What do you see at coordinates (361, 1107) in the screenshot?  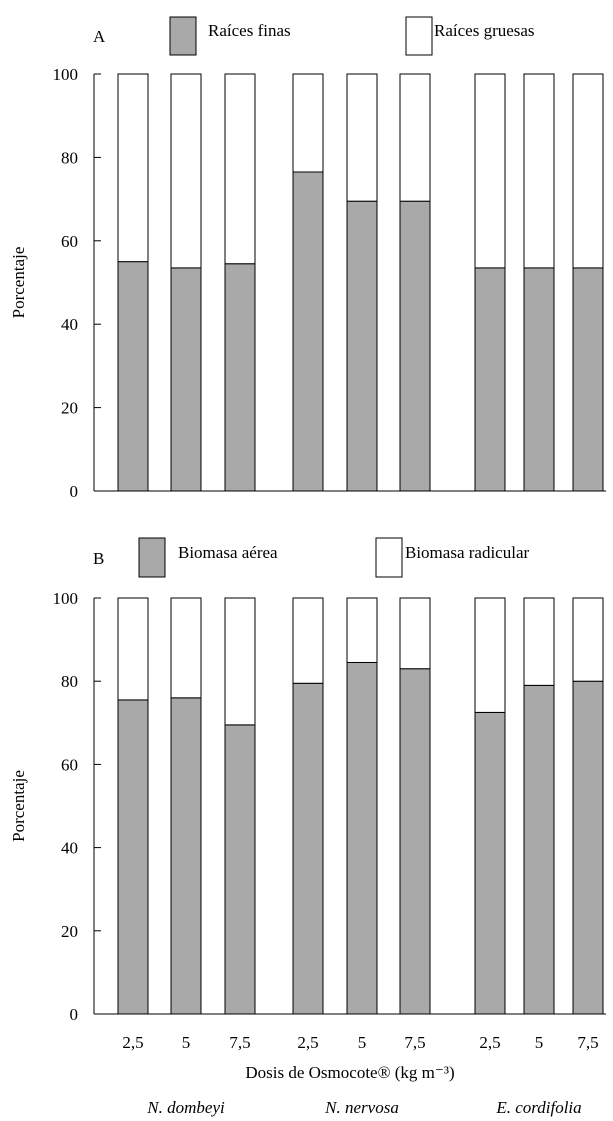 I see `species-group-label: N. nervosa` at bounding box center [361, 1107].